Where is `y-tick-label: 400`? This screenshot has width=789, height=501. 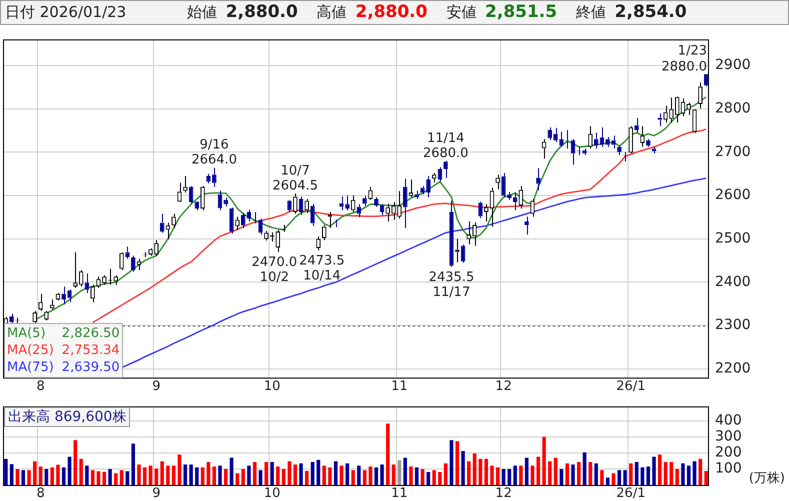 y-tick-label: 400 is located at coordinates (728, 420).